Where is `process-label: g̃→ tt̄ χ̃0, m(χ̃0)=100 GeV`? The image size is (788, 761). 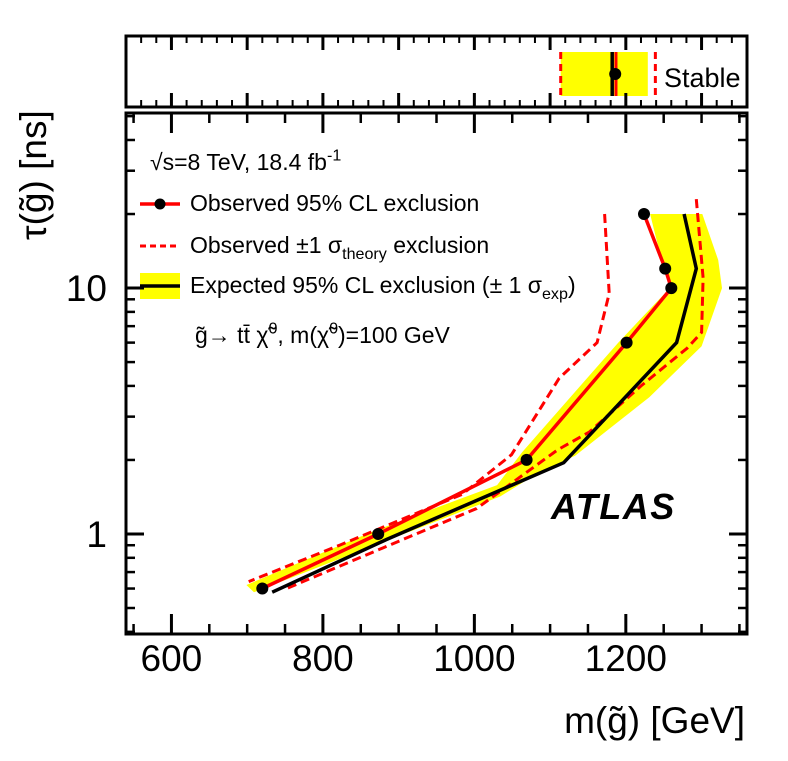
process-label: g̃→ tt̄ χ̃0, m(χ̃0)=100 GeV is located at coordinates (323, 333).